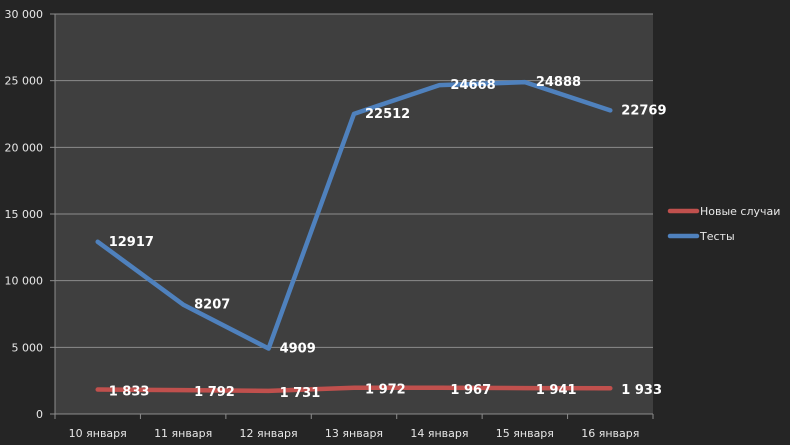 The height and width of the screenshot is (445, 790). Describe the element at coordinates (472, 85) in the screenshot. I see `data-label: 24668` at that location.